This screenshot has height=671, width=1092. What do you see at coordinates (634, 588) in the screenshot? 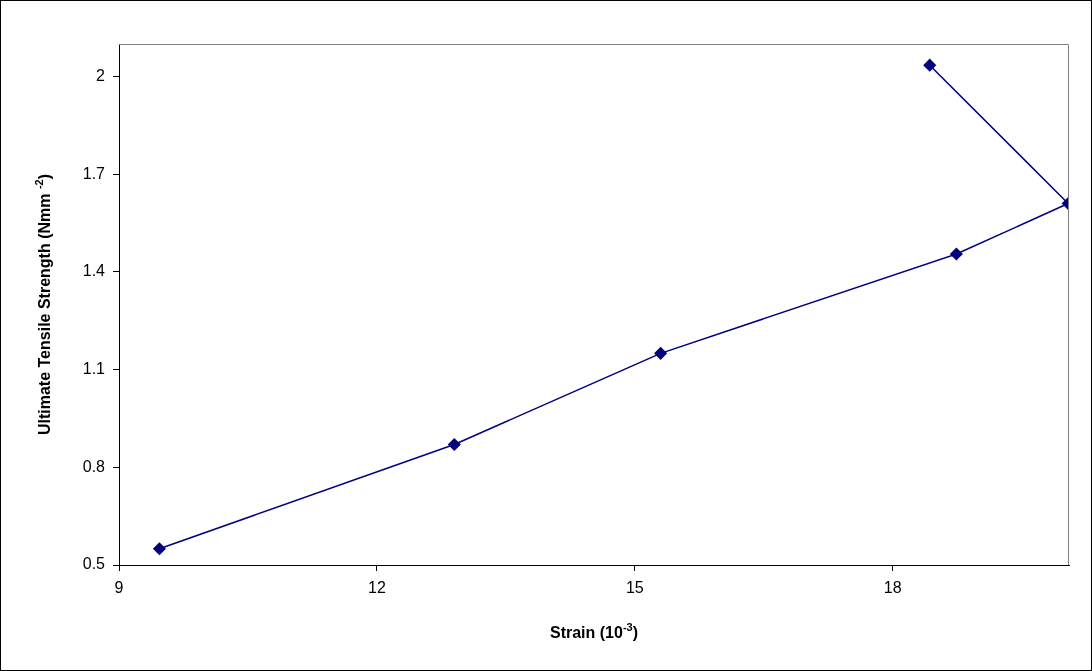
I see `x-tick-label: 15` at bounding box center [634, 588].